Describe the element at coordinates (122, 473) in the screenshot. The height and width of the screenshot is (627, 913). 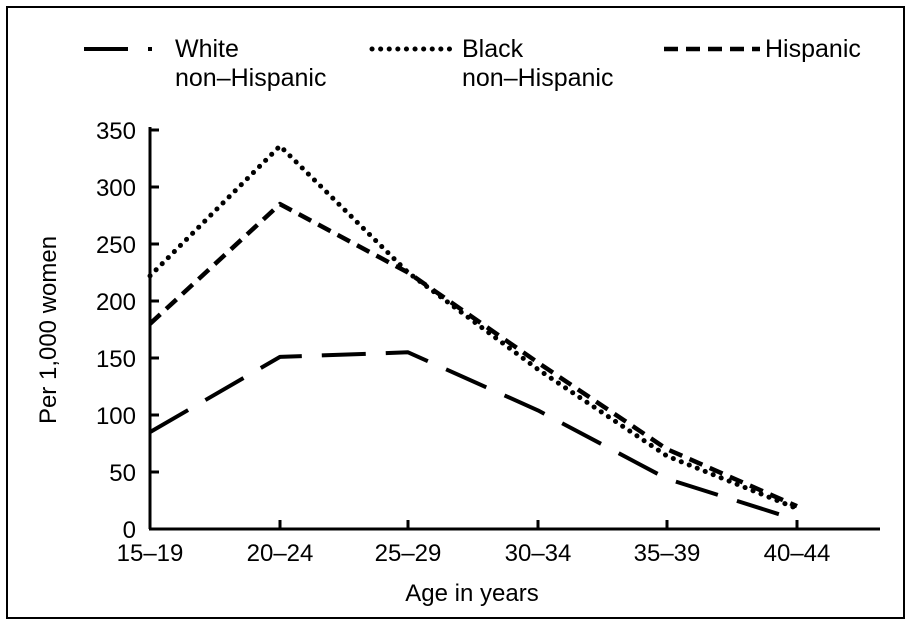
I see `y-tick-label: 50` at that location.